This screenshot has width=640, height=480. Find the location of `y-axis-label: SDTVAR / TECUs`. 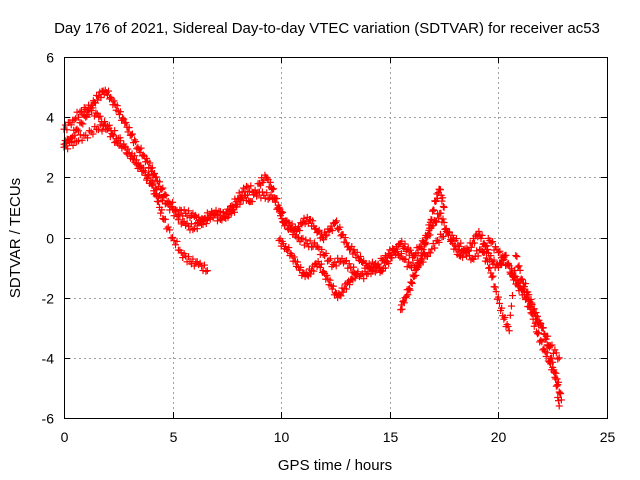

y-axis-label: SDTVAR / TECUs is located at coordinates (15, 238).